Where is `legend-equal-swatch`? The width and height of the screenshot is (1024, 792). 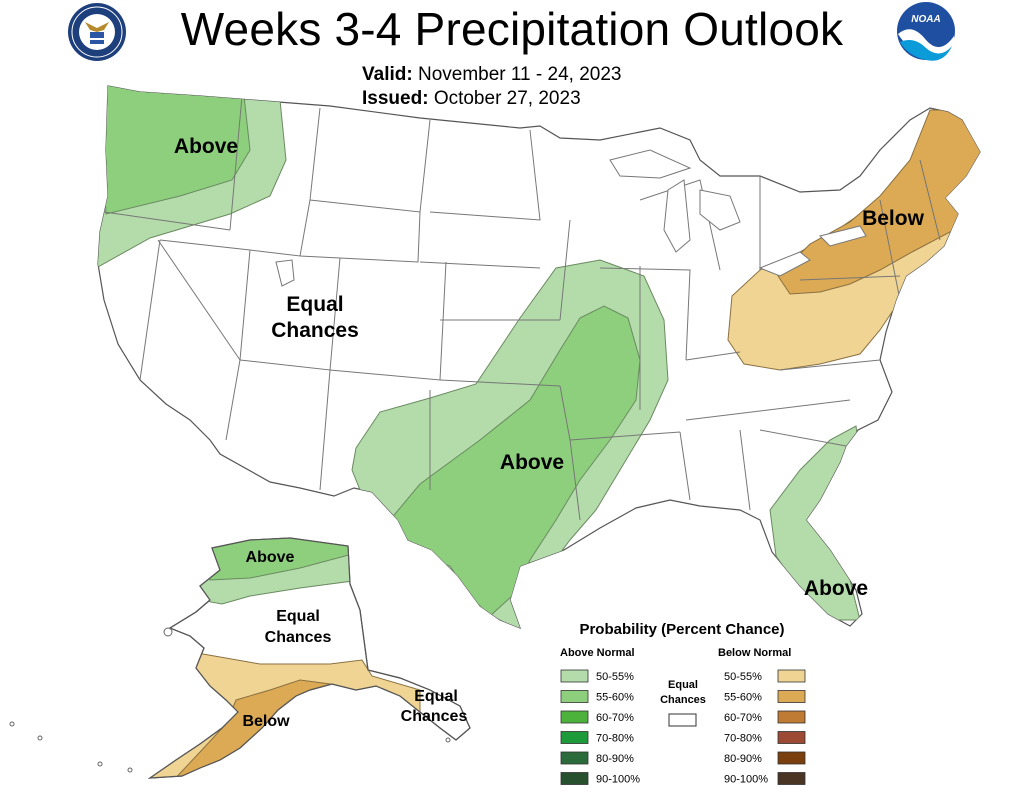 legend-equal-swatch is located at coordinates (682, 720).